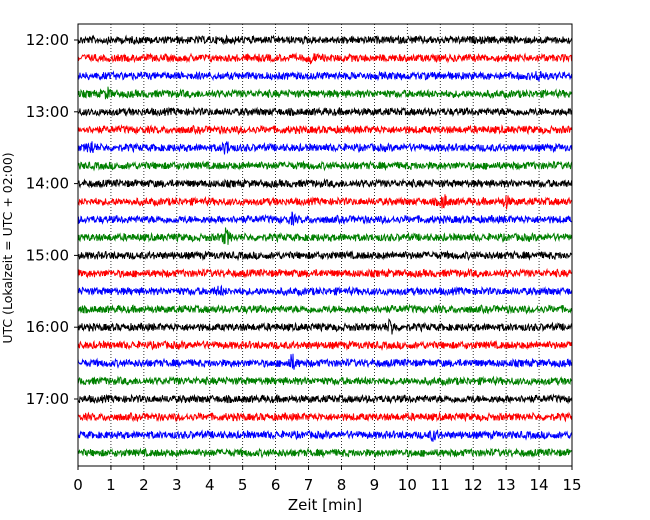  Describe the element at coordinates (276, 485) in the screenshot. I see `x-tick-label: 6` at that location.